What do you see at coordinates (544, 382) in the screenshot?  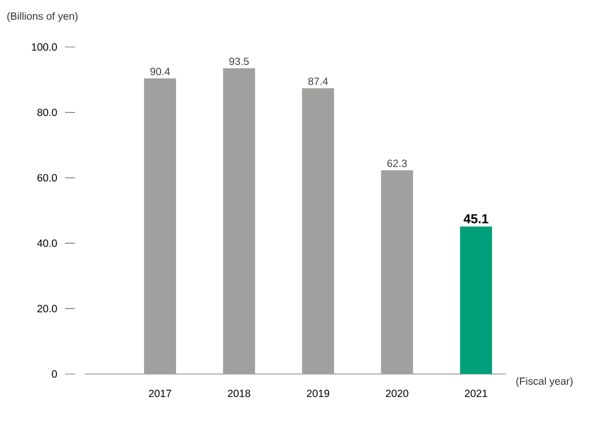 I see `x-axis-title: (Fiscal year)` at bounding box center [544, 382].